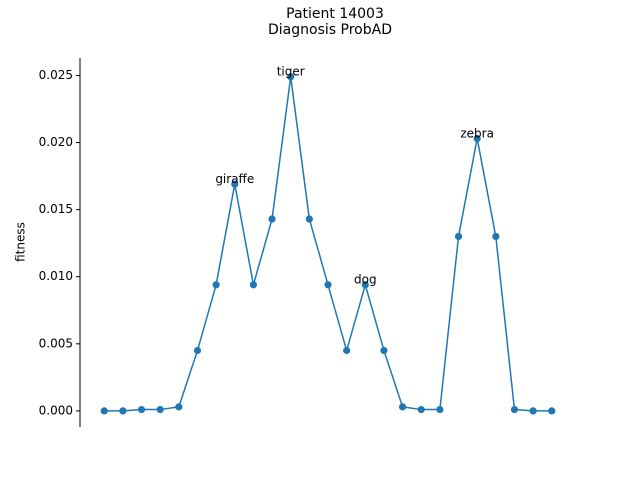  Describe the element at coordinates (335, 14) in the screenshot. I see `chart-title-line-1: Patient 14003` at that location.